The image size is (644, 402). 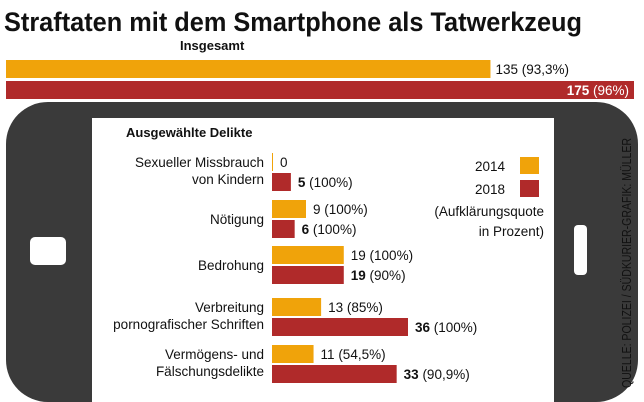 What do you see at coordinates (598, 90) in the screenshot?
I see `total-label-2018: 175 (96%)` at bounding box center [598, 90].